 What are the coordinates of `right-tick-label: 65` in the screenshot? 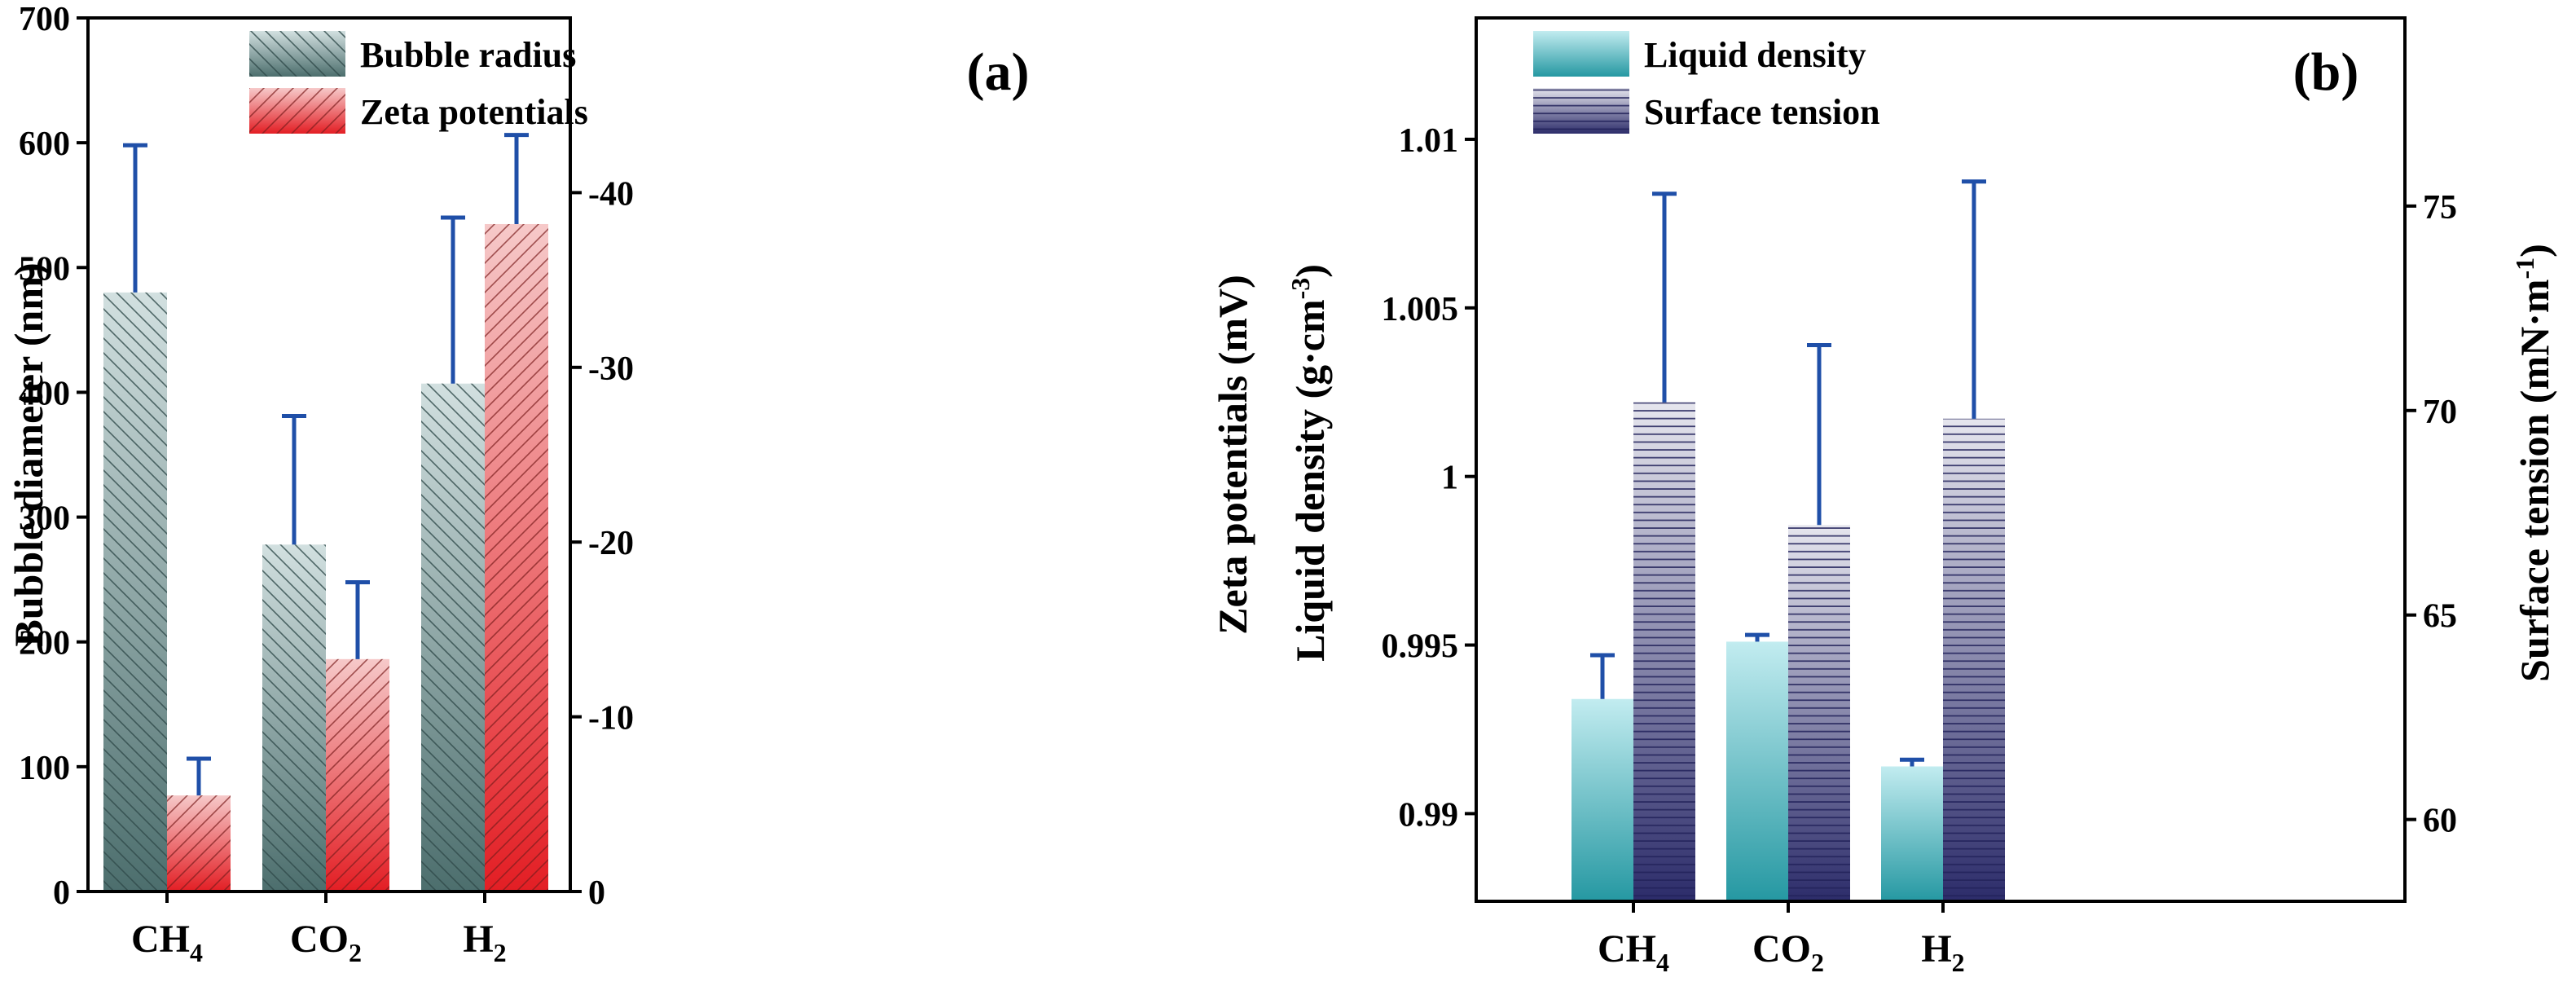 It's located at (2440, 617).